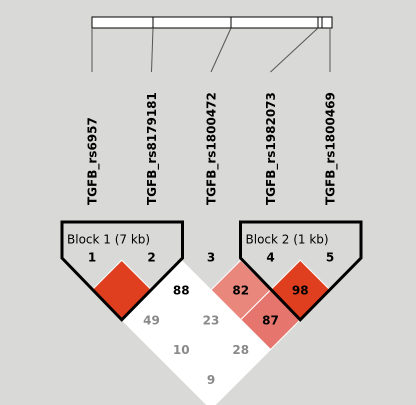 This screenshot has height=405, width=416. What do you see at coordinates (211, 258) in the screenshot?
I see `marker-number: 3` at bounding box center [211, 258].